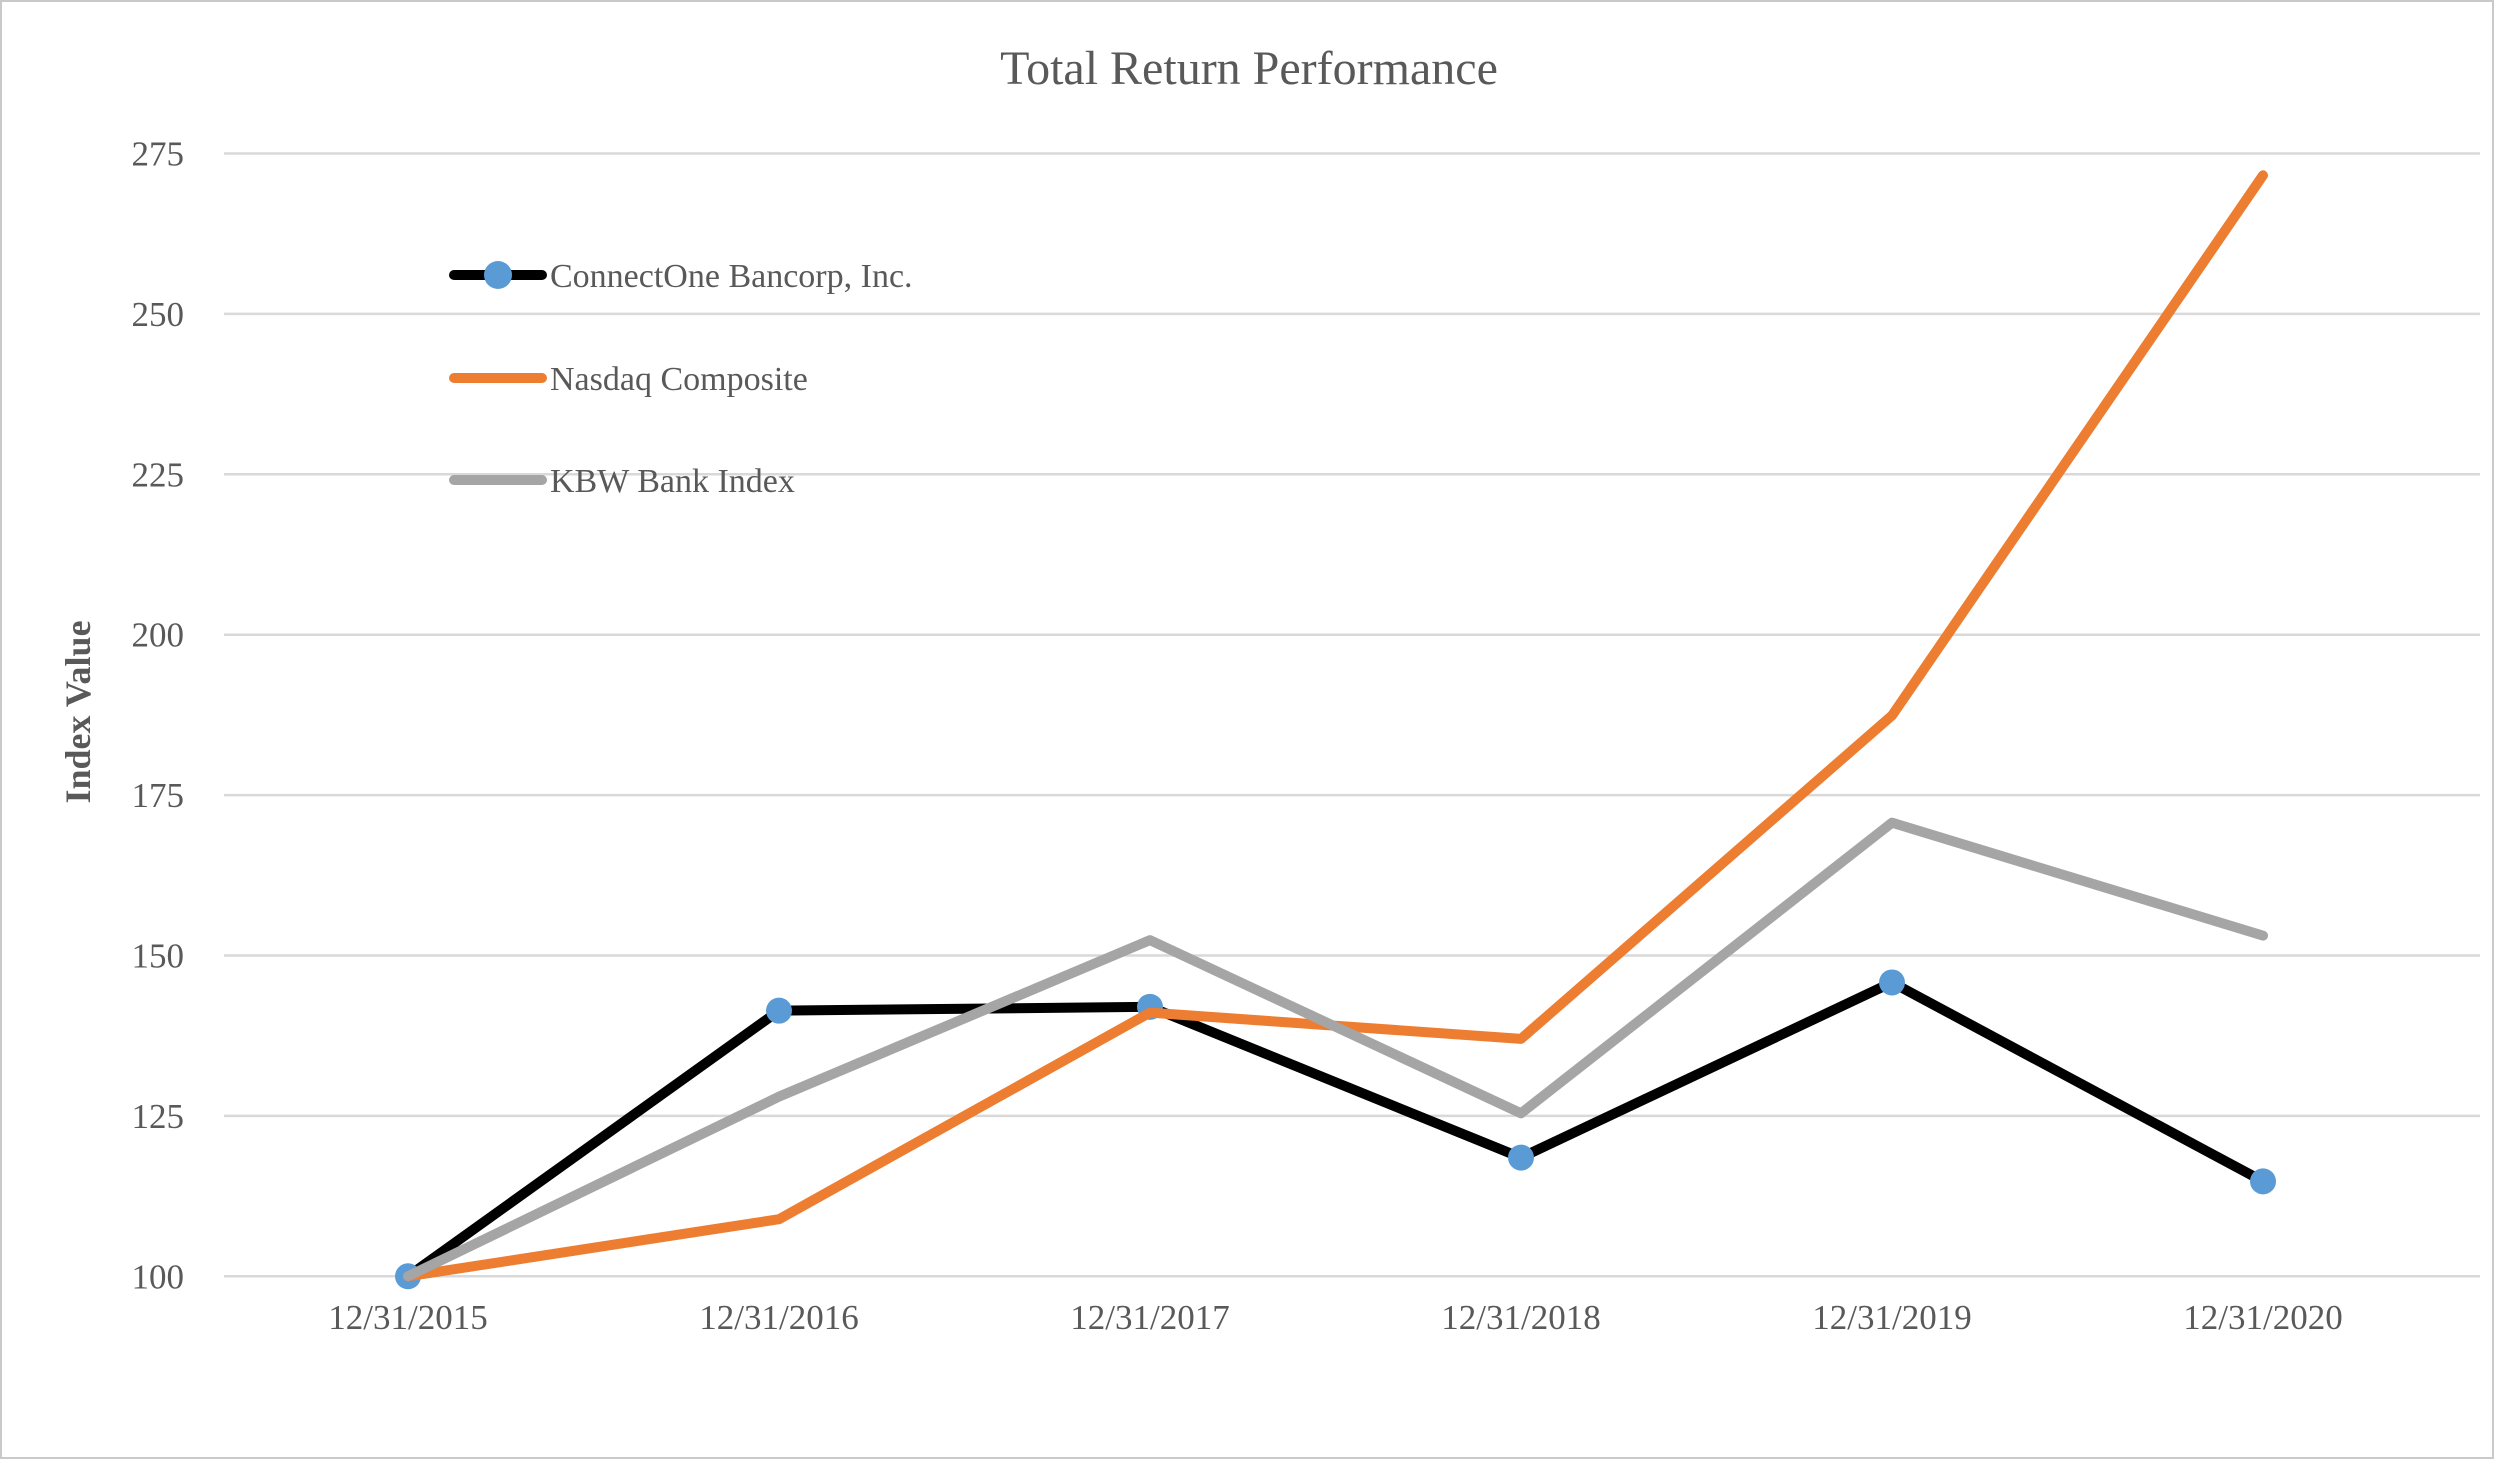 The height and width of the screenshot is (1459, 2494). Describe the element at coordinates (731, 276) in the screenshot. I see `legend-label-connectone: ConnectOne Bancorp, Inc.` at that location.